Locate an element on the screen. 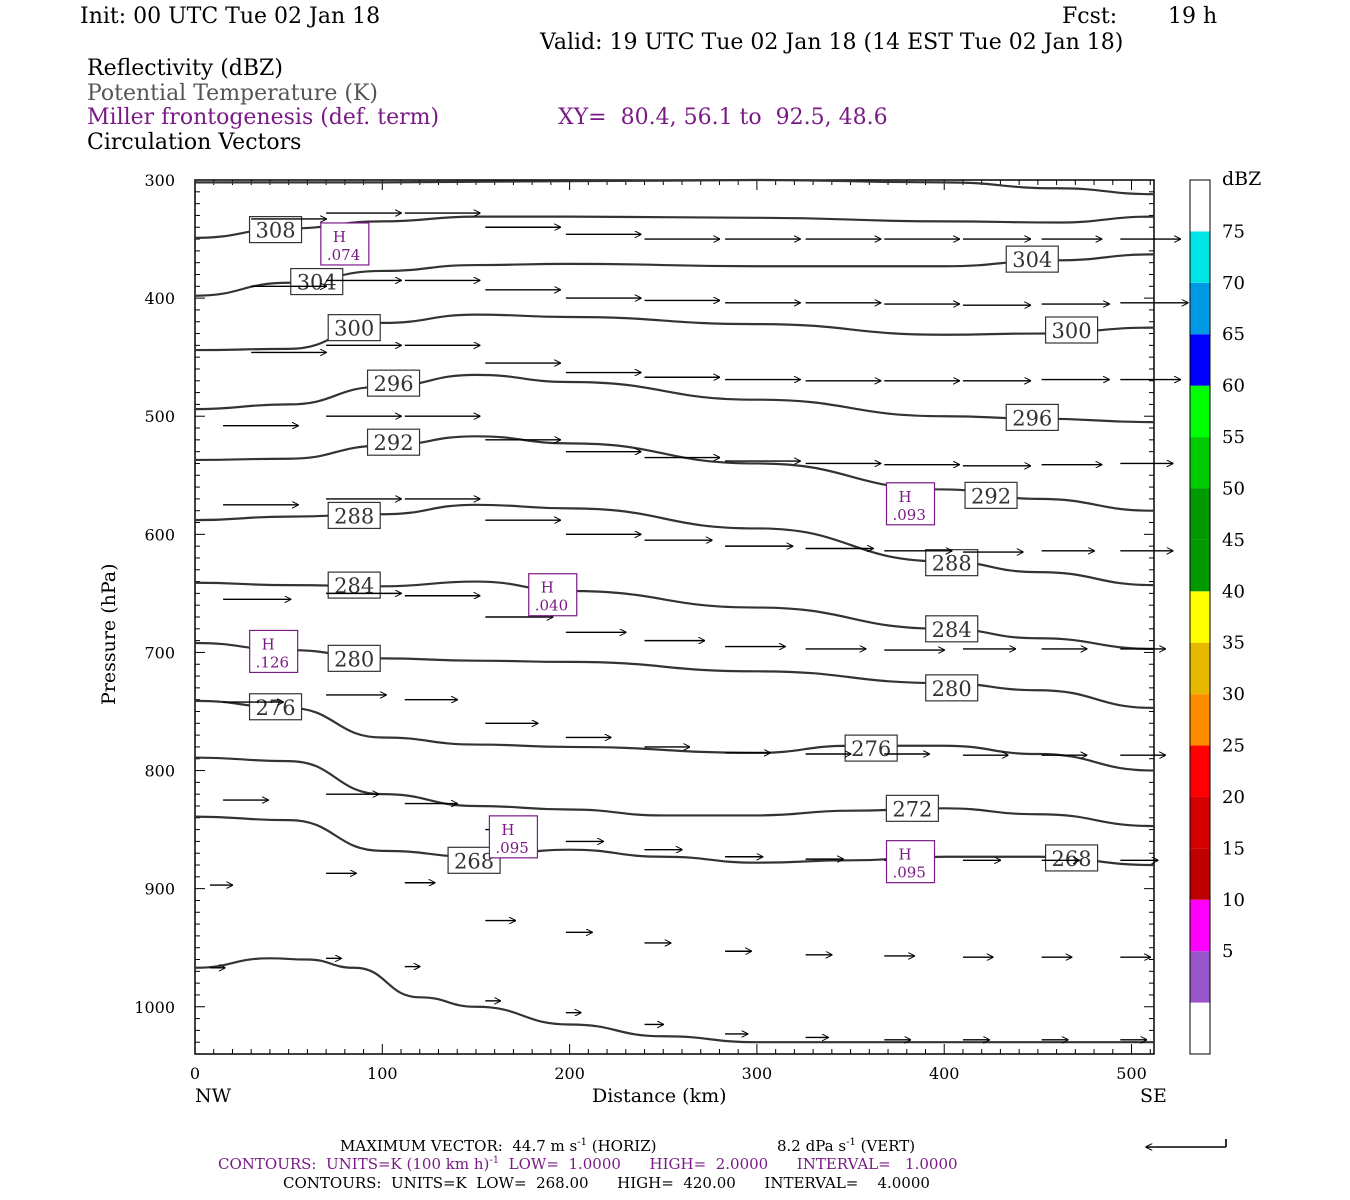  field-reflectivity: Reflectivity (dBZ) is located at coordinates (185, 68).